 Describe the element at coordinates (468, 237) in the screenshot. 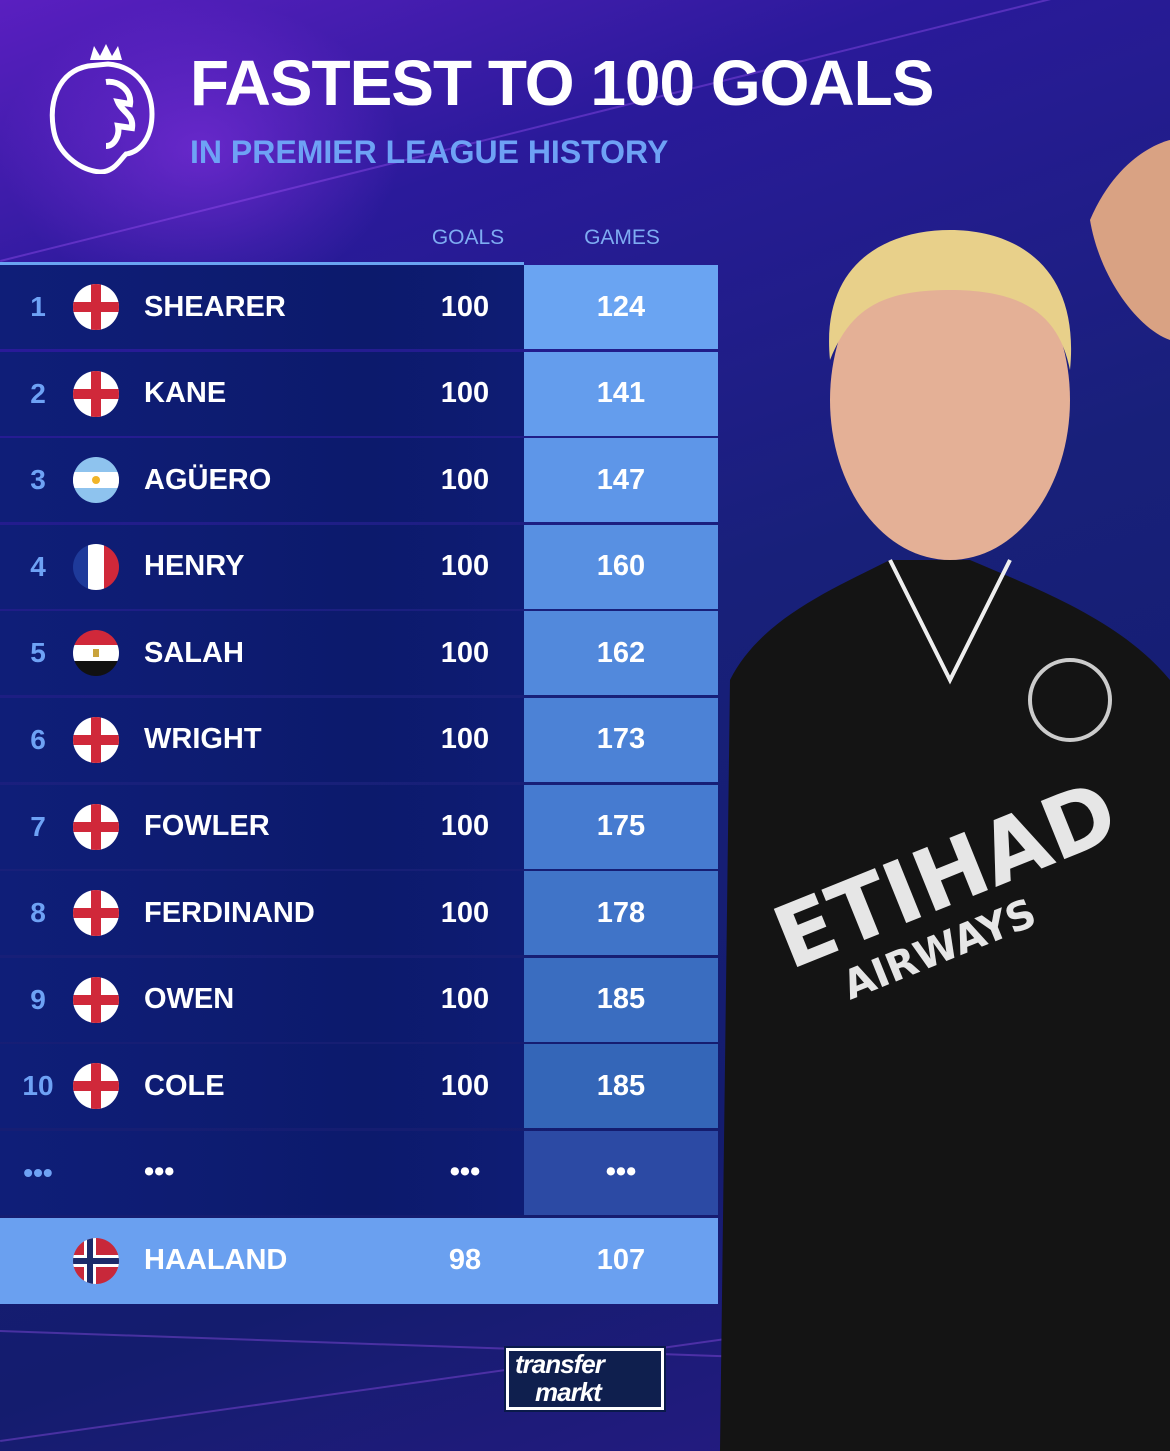

I see `column-header-goals: GOALS` at that location.